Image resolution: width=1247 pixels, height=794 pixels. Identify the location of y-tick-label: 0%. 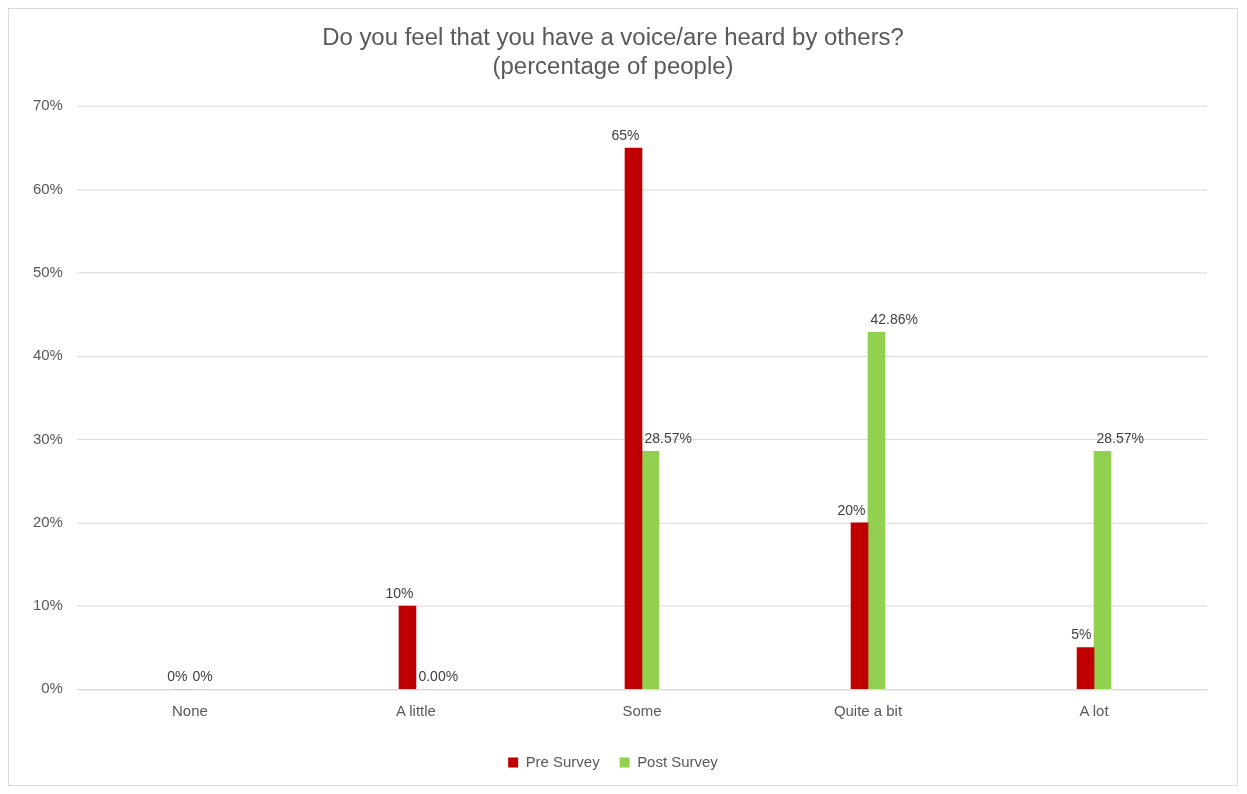
(52, 688).